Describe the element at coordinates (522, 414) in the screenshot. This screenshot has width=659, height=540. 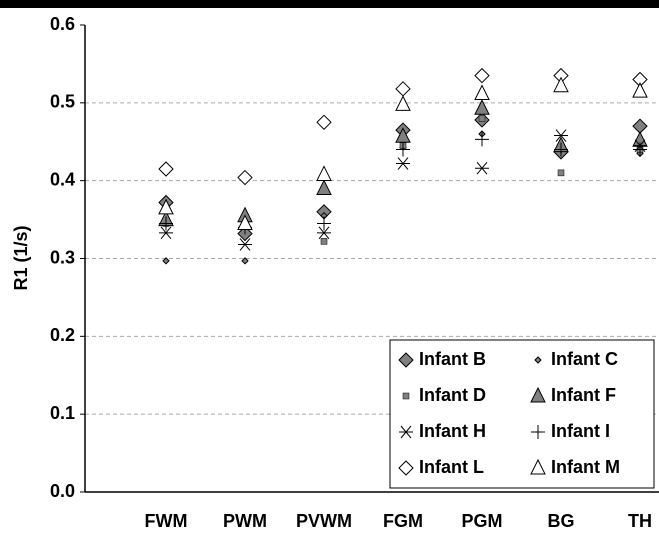
I see `legend-box` at that location.